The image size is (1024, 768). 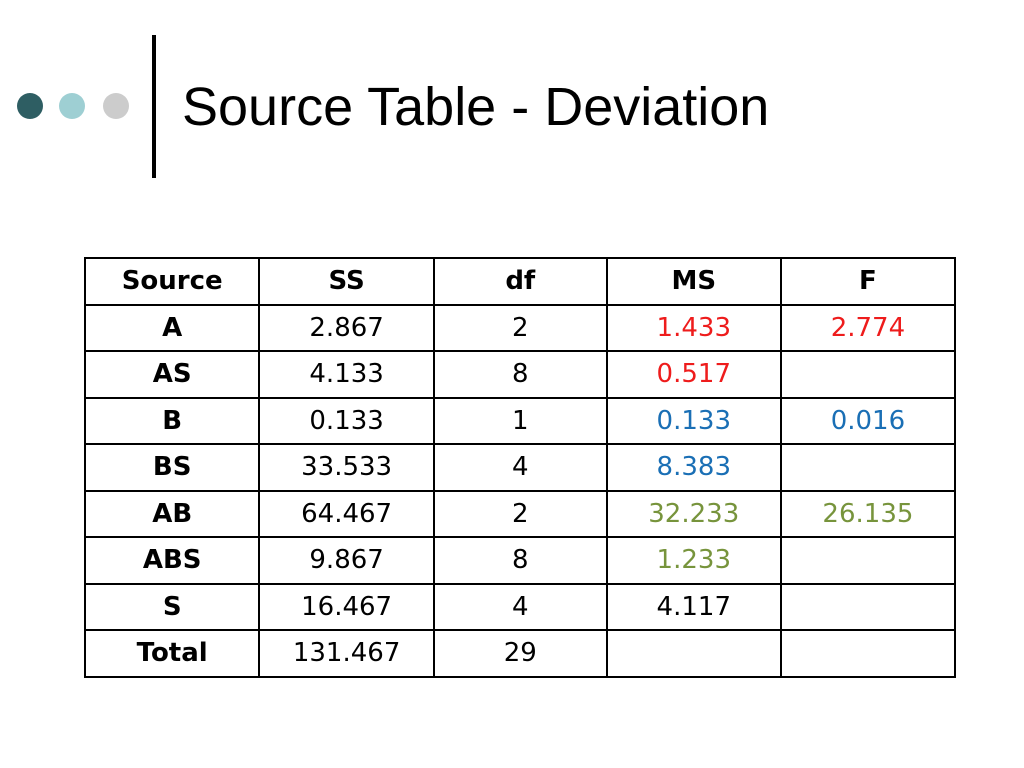 I want to click on table-row: A 2.867 2 1.433 2.774, so click(x=520, y=327).